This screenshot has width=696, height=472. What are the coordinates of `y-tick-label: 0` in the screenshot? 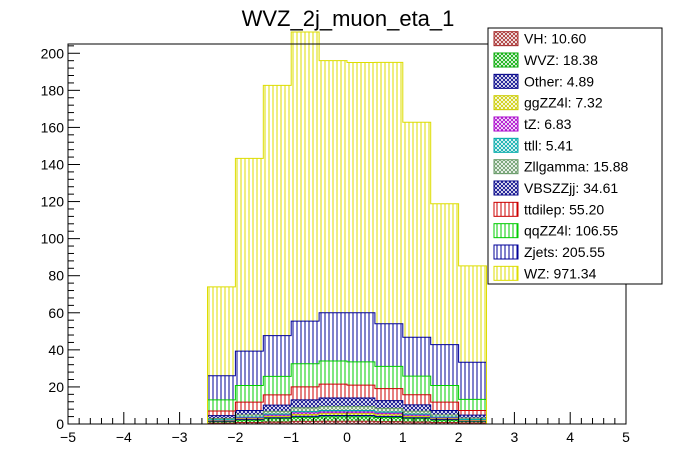 It's located at (60, 424).